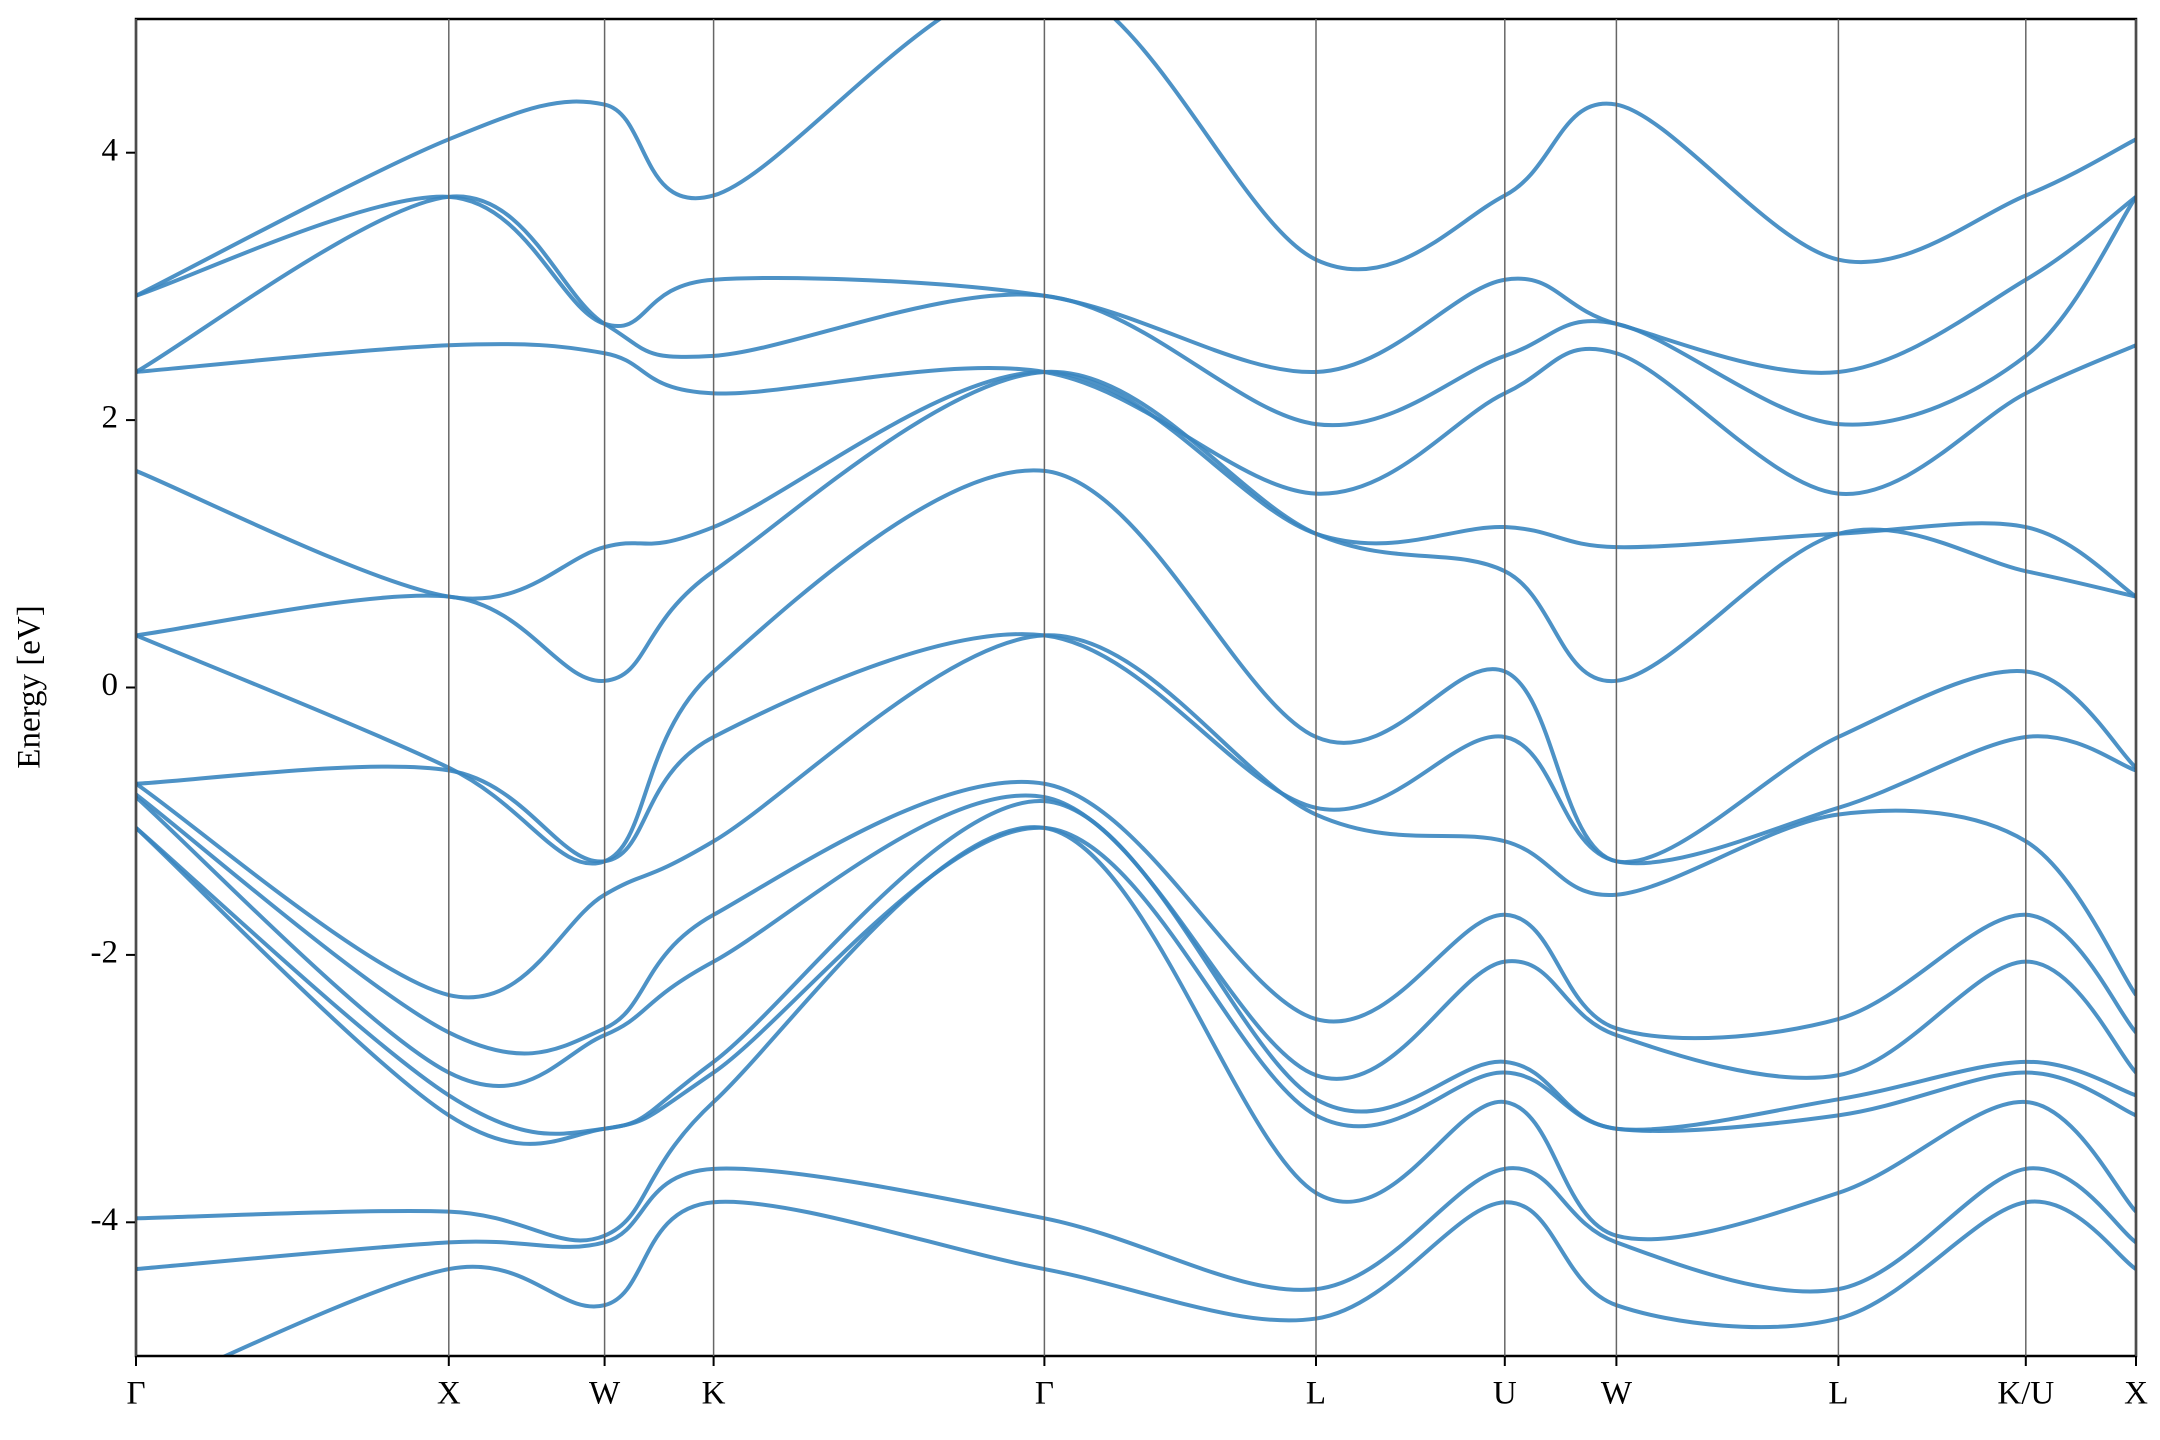  What do you see at coordinates (30, 686) in the screenshot?
I see `y-axis-label: Energy [eV]` at bounding box center [30, 686].